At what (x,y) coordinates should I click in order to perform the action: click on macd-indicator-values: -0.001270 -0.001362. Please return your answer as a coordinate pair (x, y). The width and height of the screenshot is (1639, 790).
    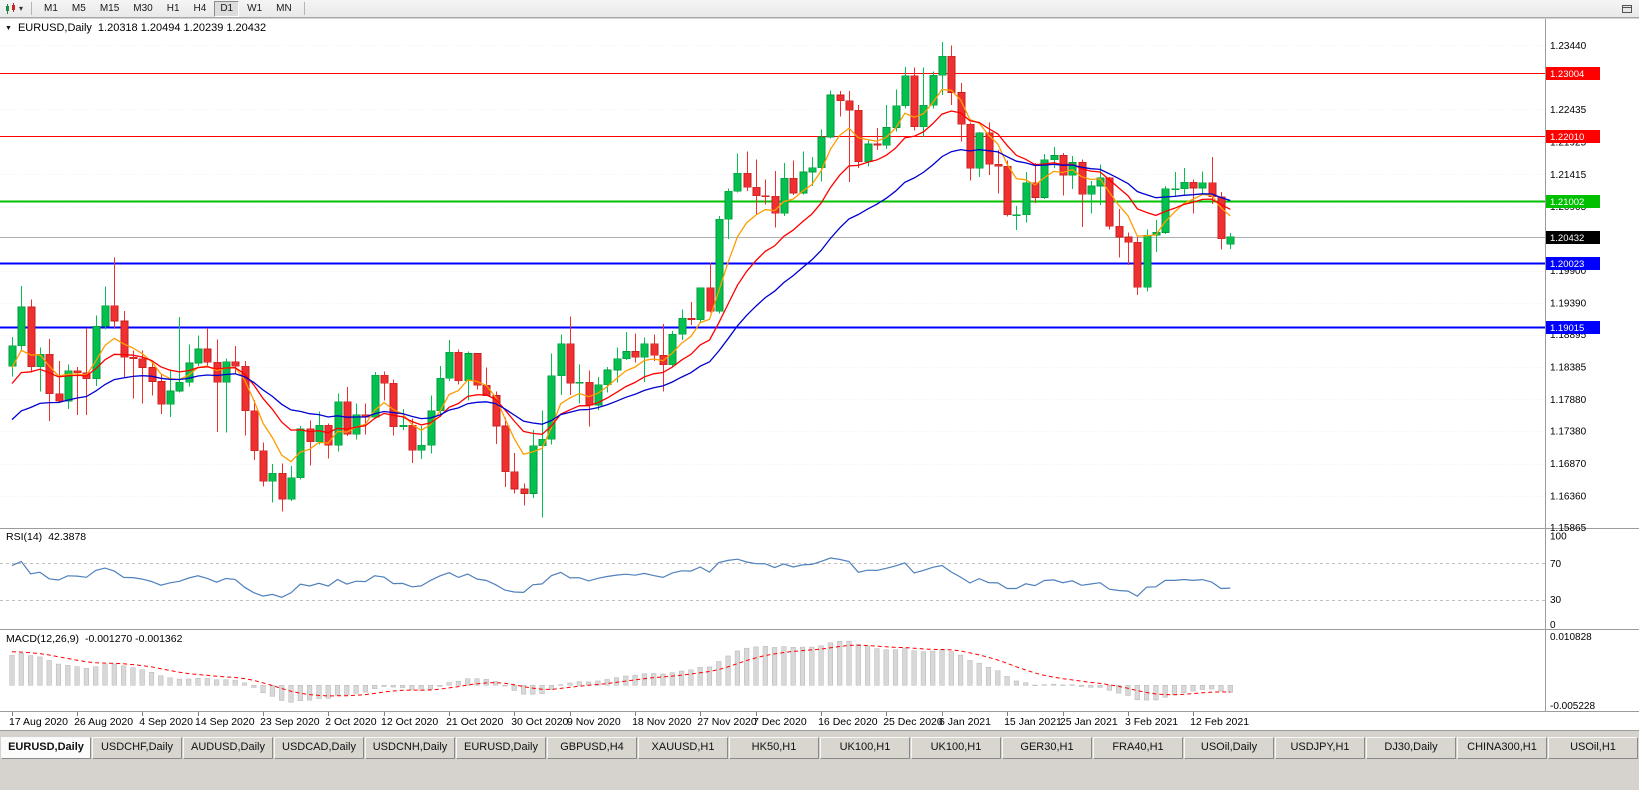
    Looking at the image, I should click on (133, 639).